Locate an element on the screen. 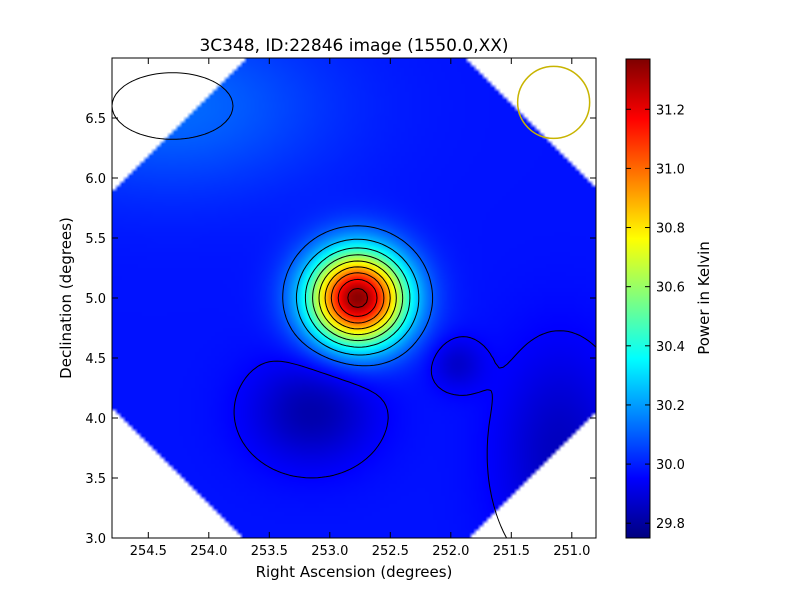 Image resolution: width=800 pixels, height=600 pixels. x-tick-label: 254.5 is located at coordinates (148, 551).